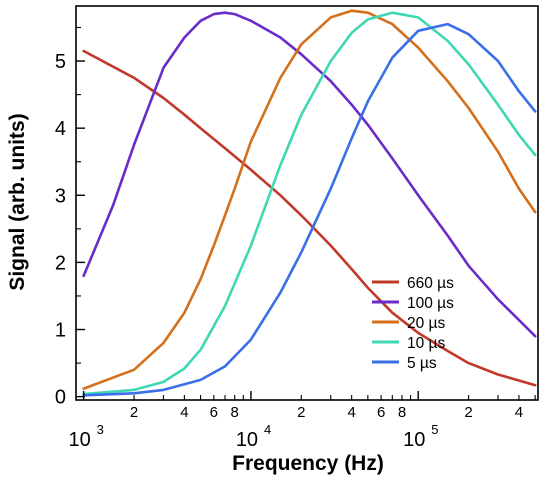 Image resolution: width=550 pixels, height=483 pixels. I want to click on x-minor-tick-label-18: 4, so click(519, 412).